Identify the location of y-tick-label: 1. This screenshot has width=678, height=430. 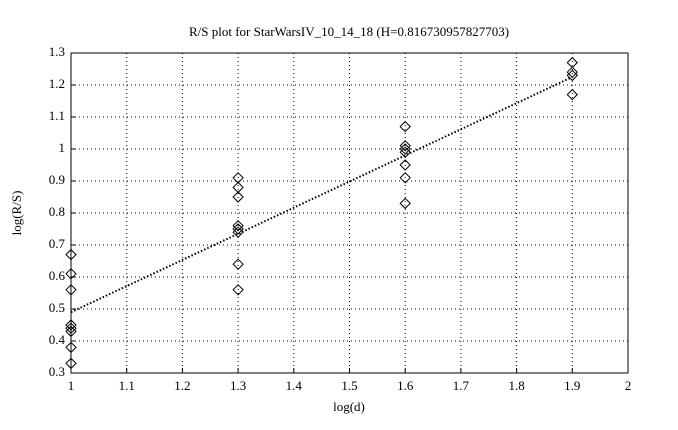
(62, 147).